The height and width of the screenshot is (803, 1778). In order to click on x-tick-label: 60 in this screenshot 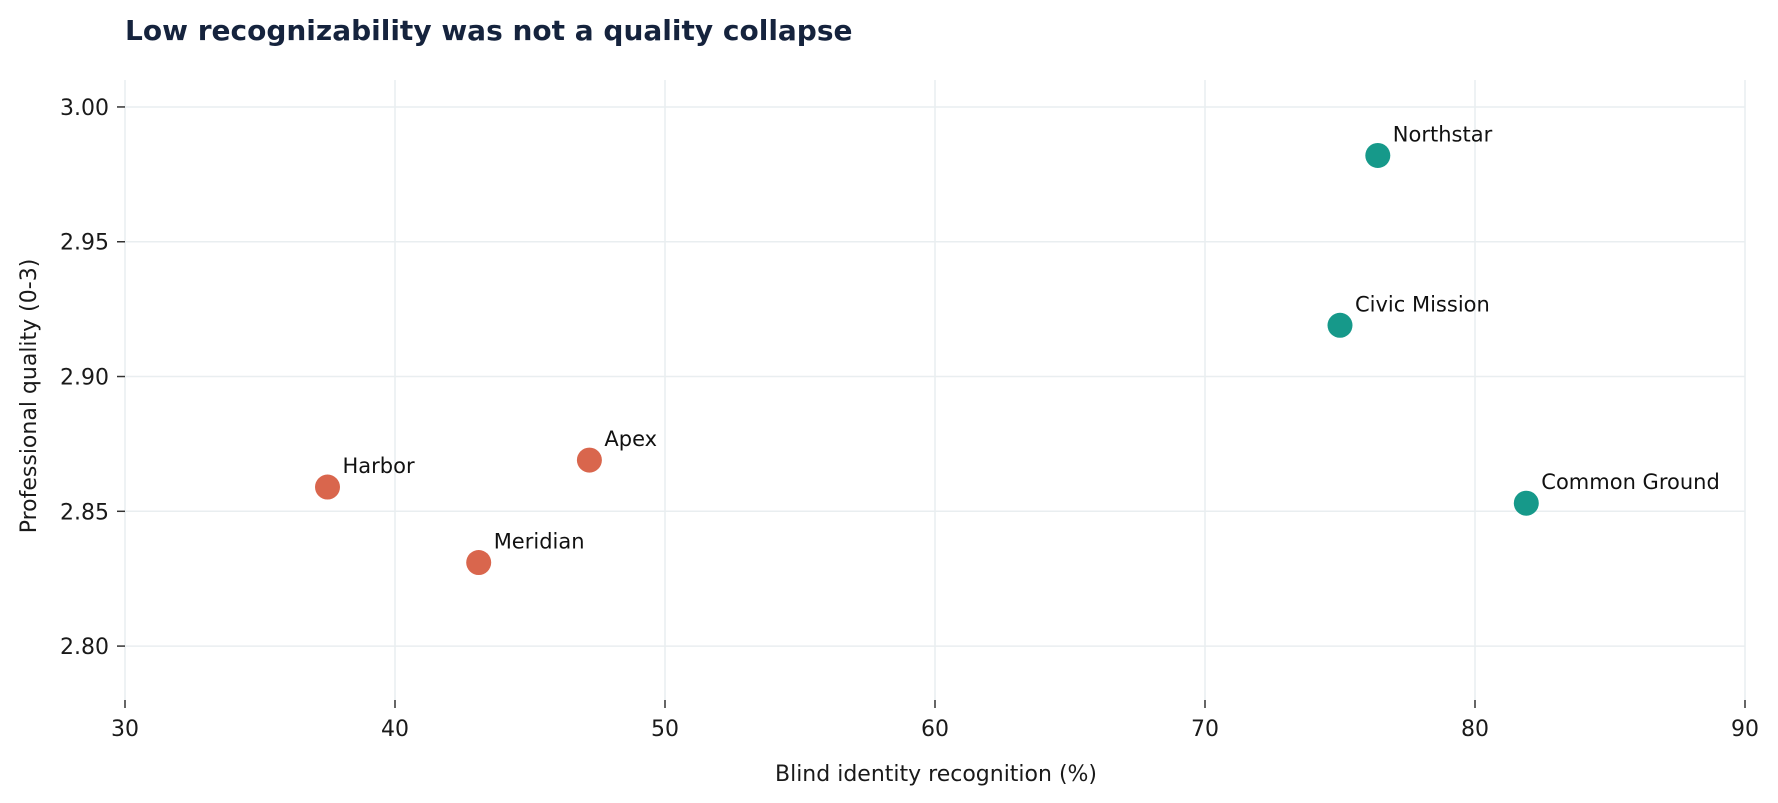, I will do `click(935, 729)`.